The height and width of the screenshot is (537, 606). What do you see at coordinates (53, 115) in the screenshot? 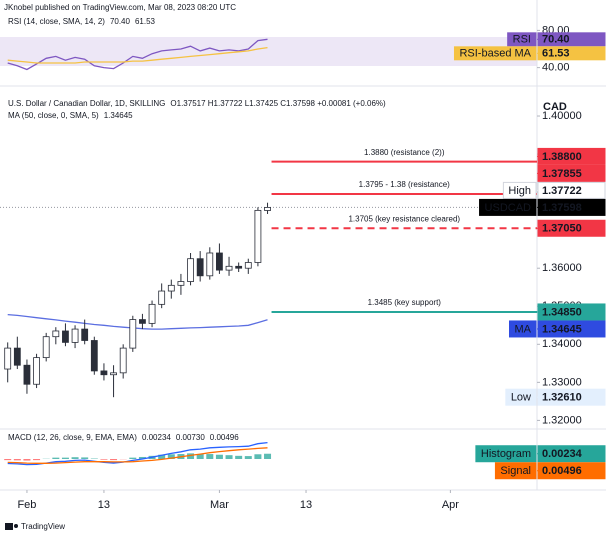
I see `series-title: MA (50, close, 0, SMA, 5)` at bounding box center [53, 115].